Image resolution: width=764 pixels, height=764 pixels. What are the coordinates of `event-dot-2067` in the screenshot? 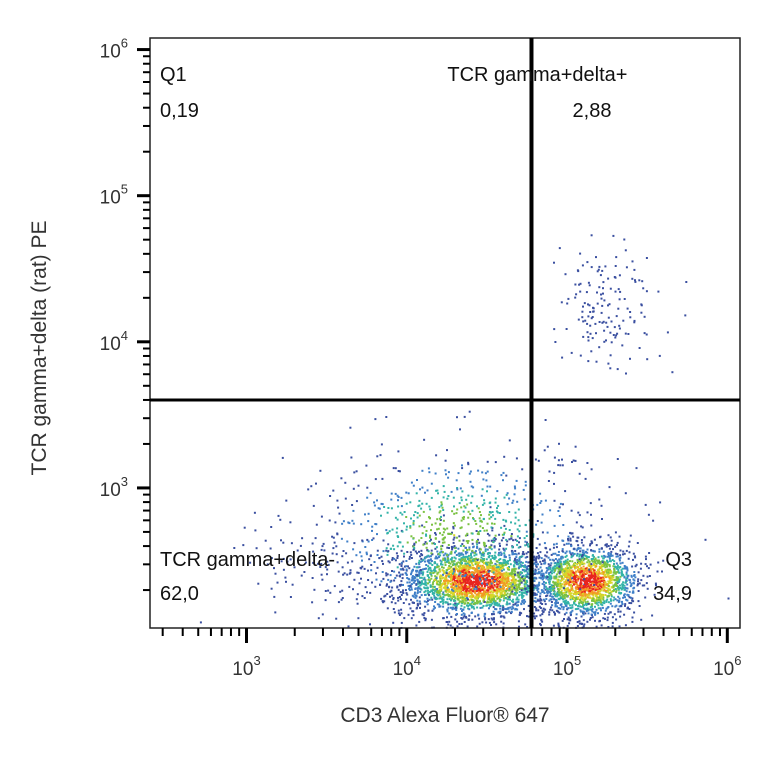 It's located at (496, 624).